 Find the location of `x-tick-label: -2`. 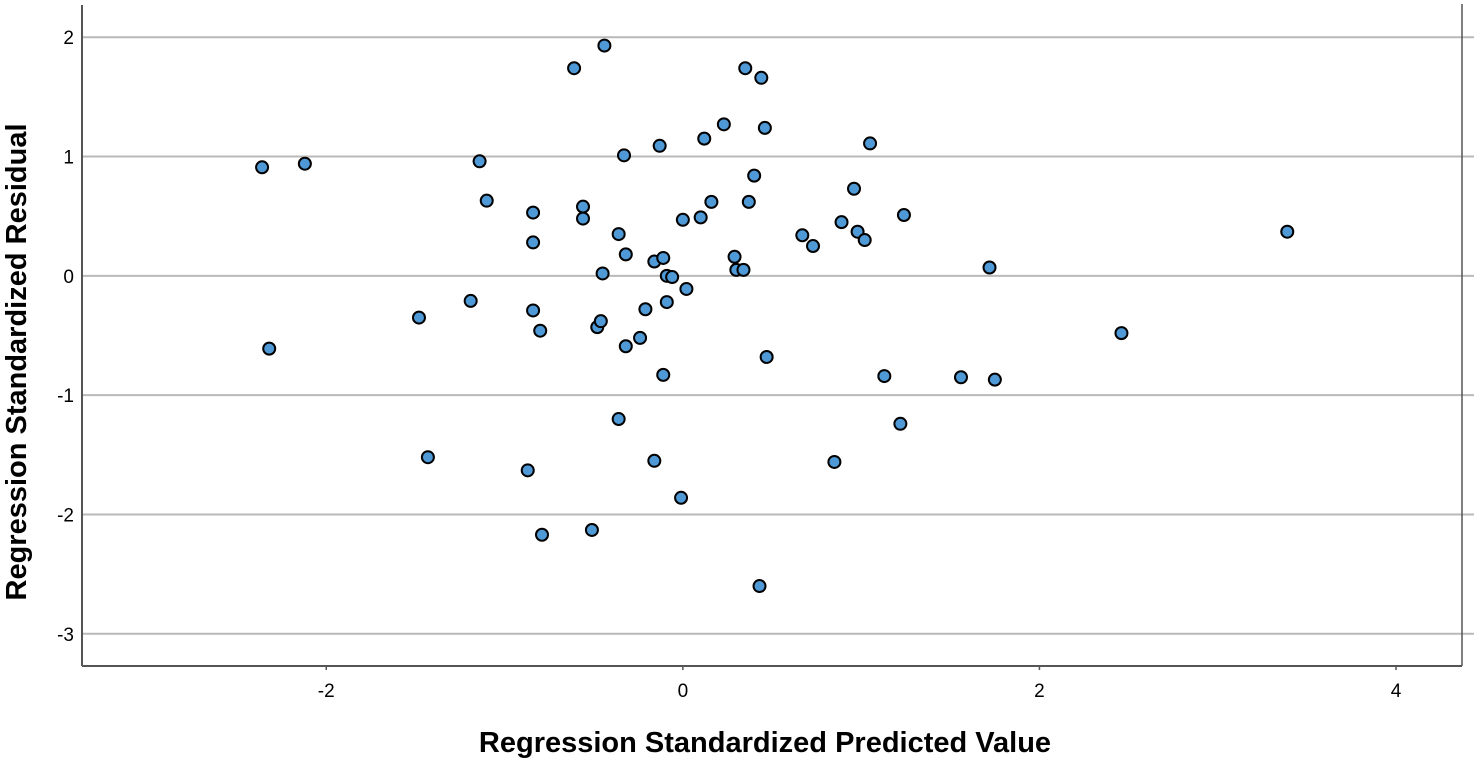

x-tick-label: -2 is located at coordinates (326, 691).